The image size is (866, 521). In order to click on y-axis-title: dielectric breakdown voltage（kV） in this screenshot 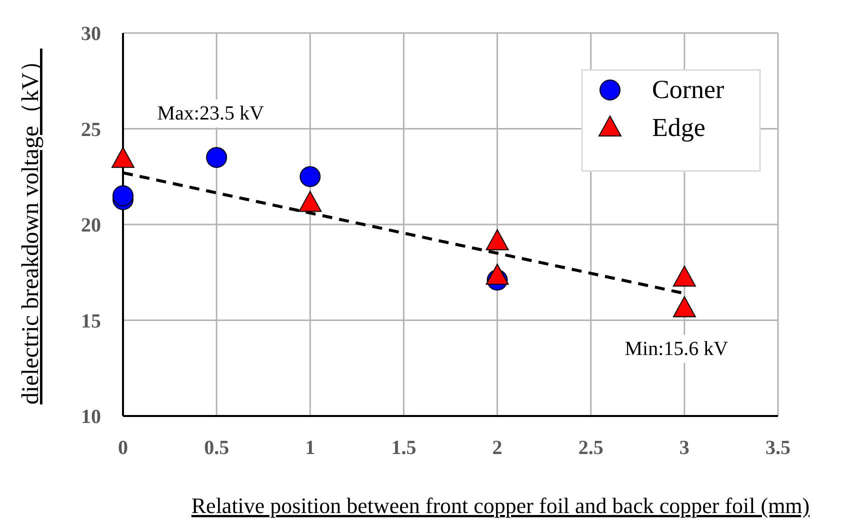, I will do `click(31, 226)`.